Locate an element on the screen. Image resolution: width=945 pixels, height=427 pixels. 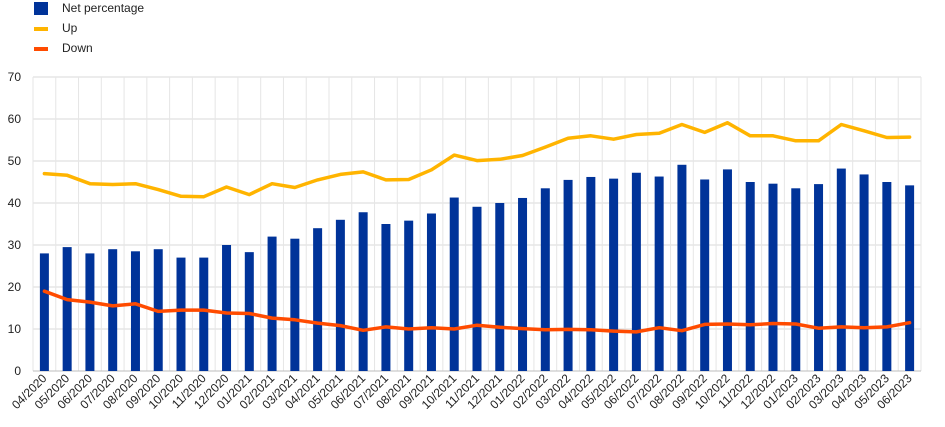
point-down-07-2020 is located at coordinates (113, 306).